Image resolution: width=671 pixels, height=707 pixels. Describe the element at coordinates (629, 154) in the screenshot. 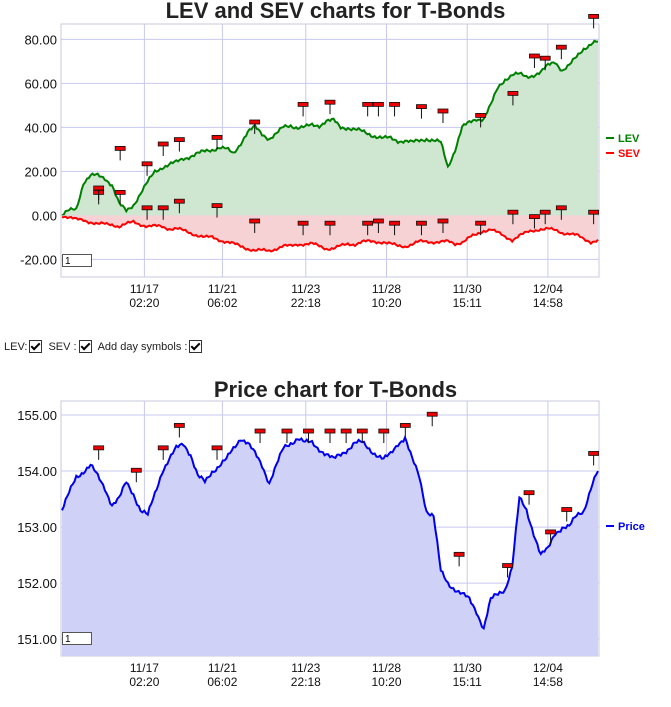

I see `legend-label: SEV` at that location.